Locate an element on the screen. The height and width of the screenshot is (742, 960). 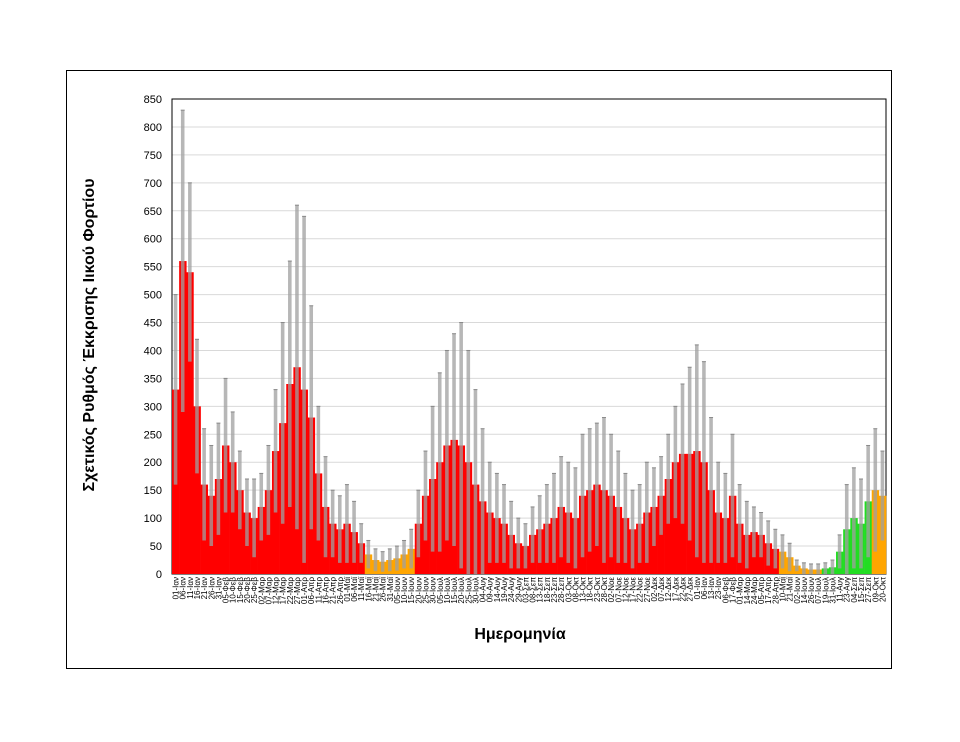
y-tick-label: 550 is located at coordinates (153, 268).